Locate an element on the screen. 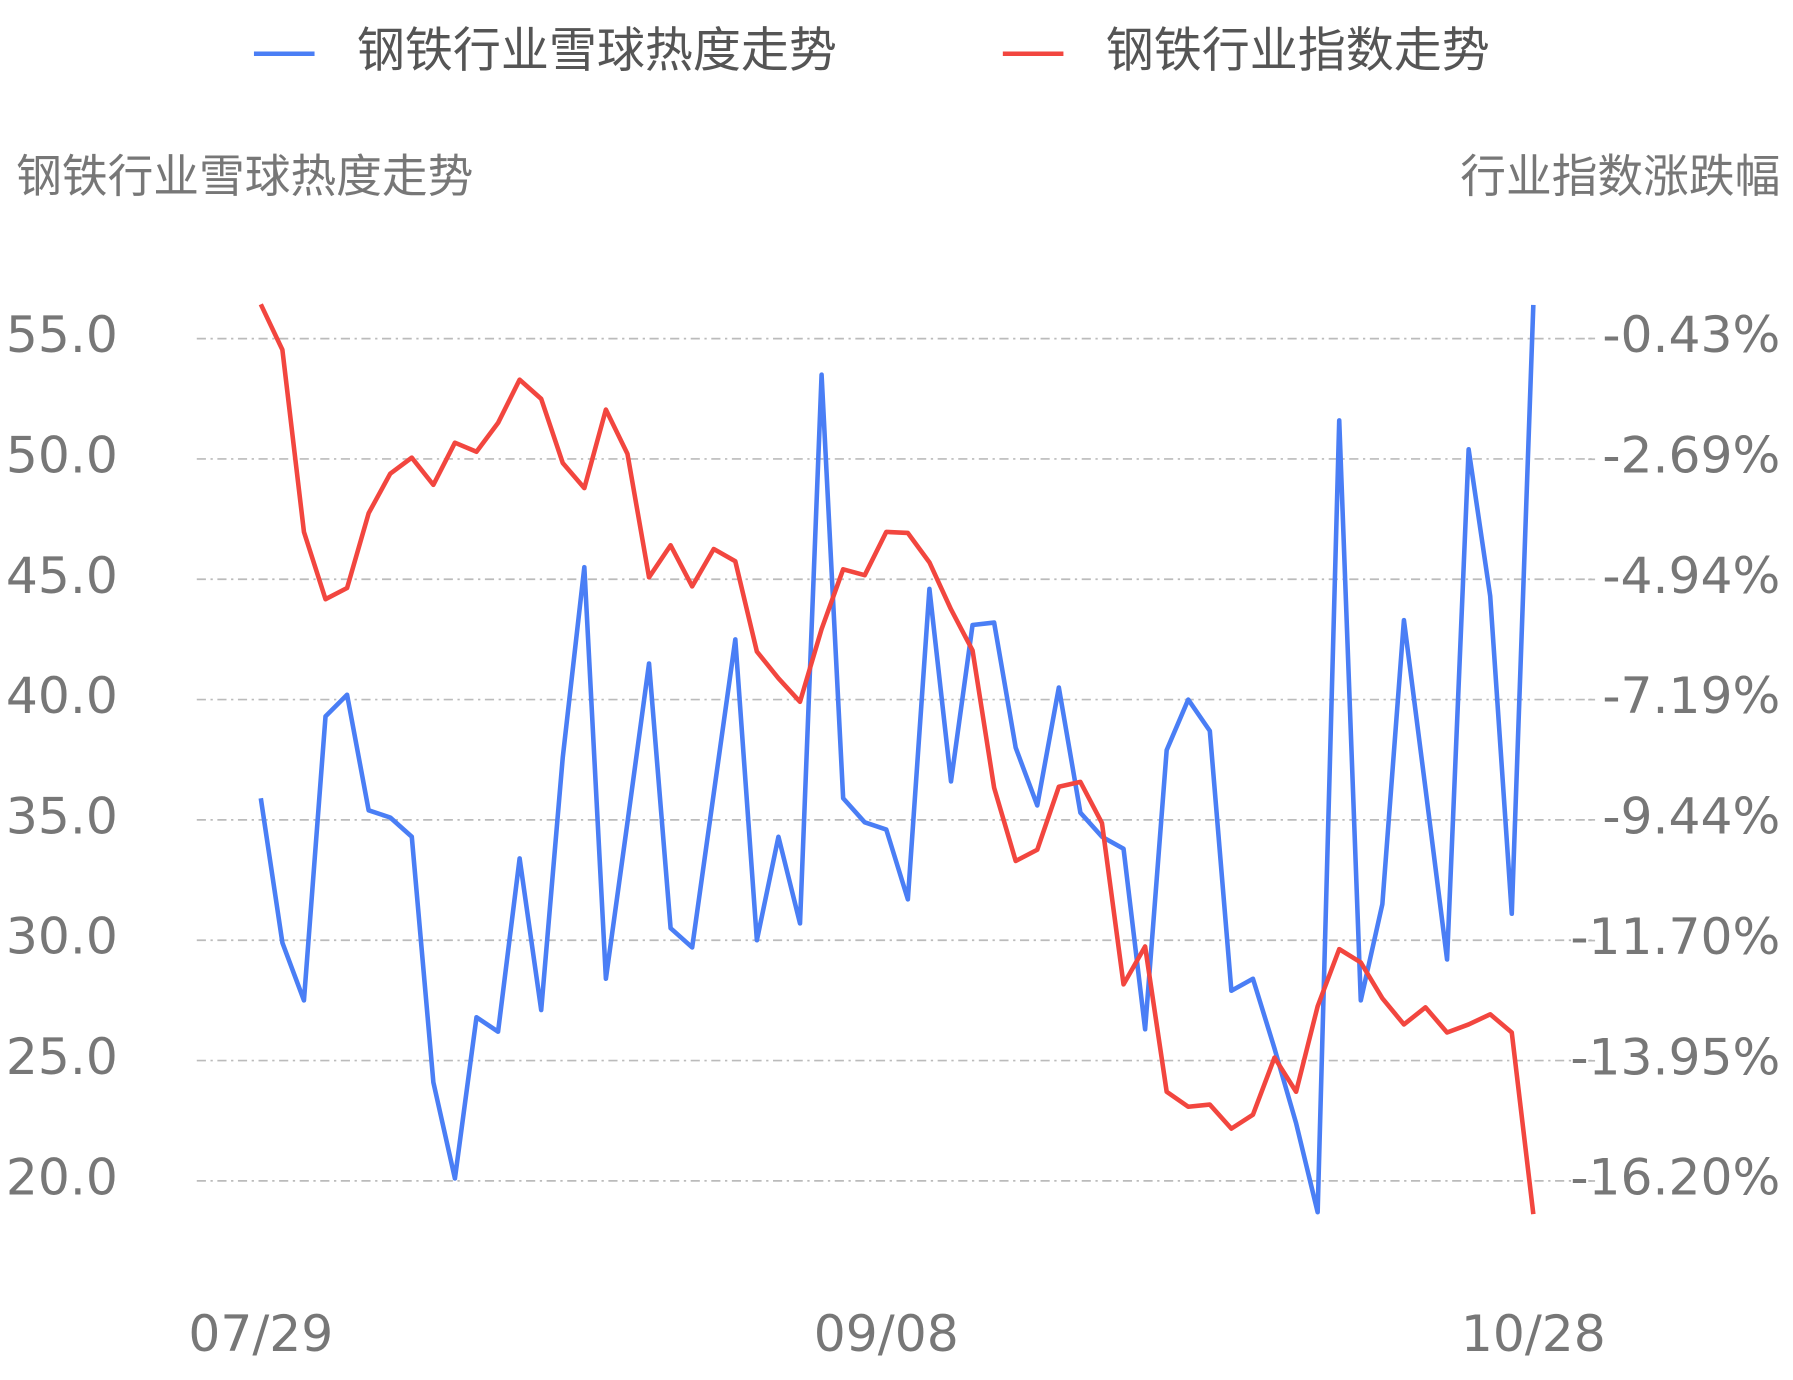  legend-label: 钢铁行业雪球热度走势 is located at coordinates (597, 51).